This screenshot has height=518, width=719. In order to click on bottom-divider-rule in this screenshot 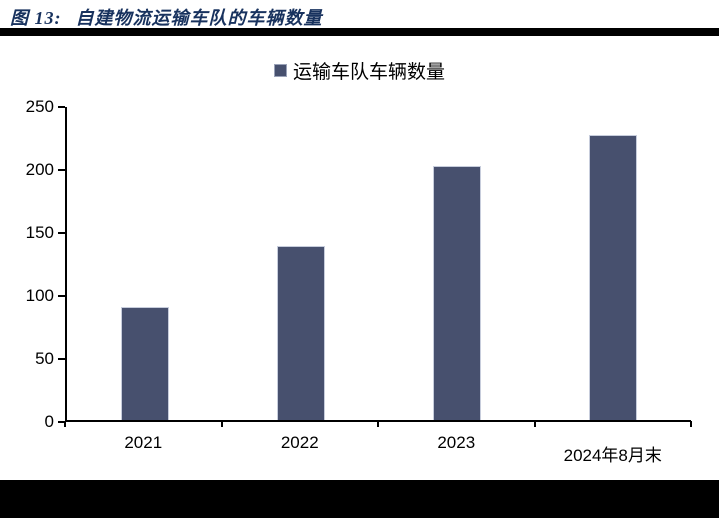, I will do `click(359, 499)`.